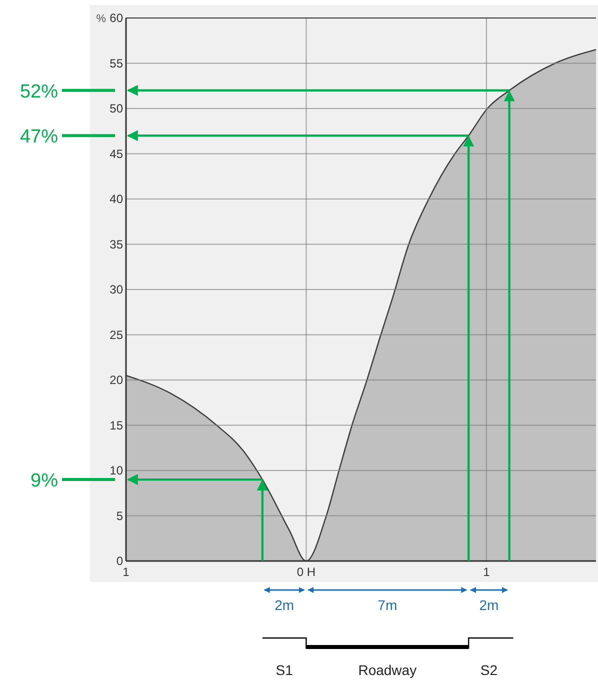 This screenshot has width=598, height=681. I want to click on text: S1, so click(285, 670).